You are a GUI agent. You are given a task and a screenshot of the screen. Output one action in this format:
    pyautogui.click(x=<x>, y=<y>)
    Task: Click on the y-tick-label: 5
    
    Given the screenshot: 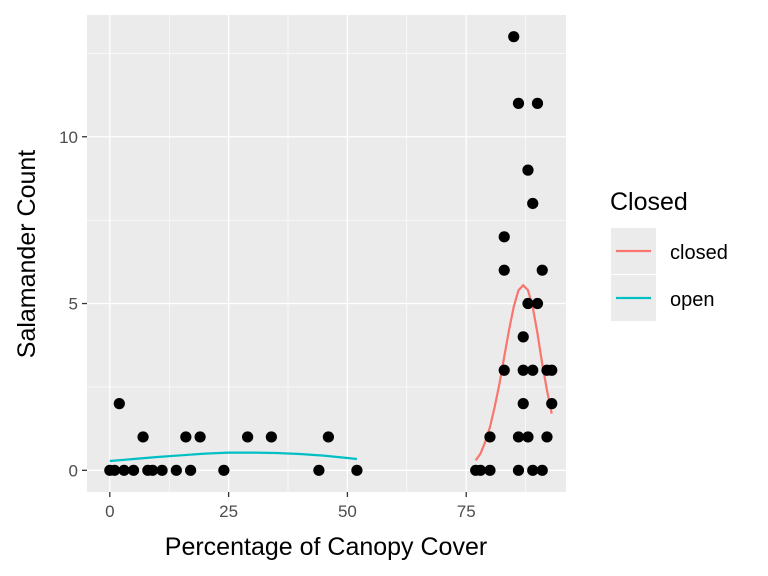 What is the action you would take?
    pyautogui.click(x=73, y=304)
    